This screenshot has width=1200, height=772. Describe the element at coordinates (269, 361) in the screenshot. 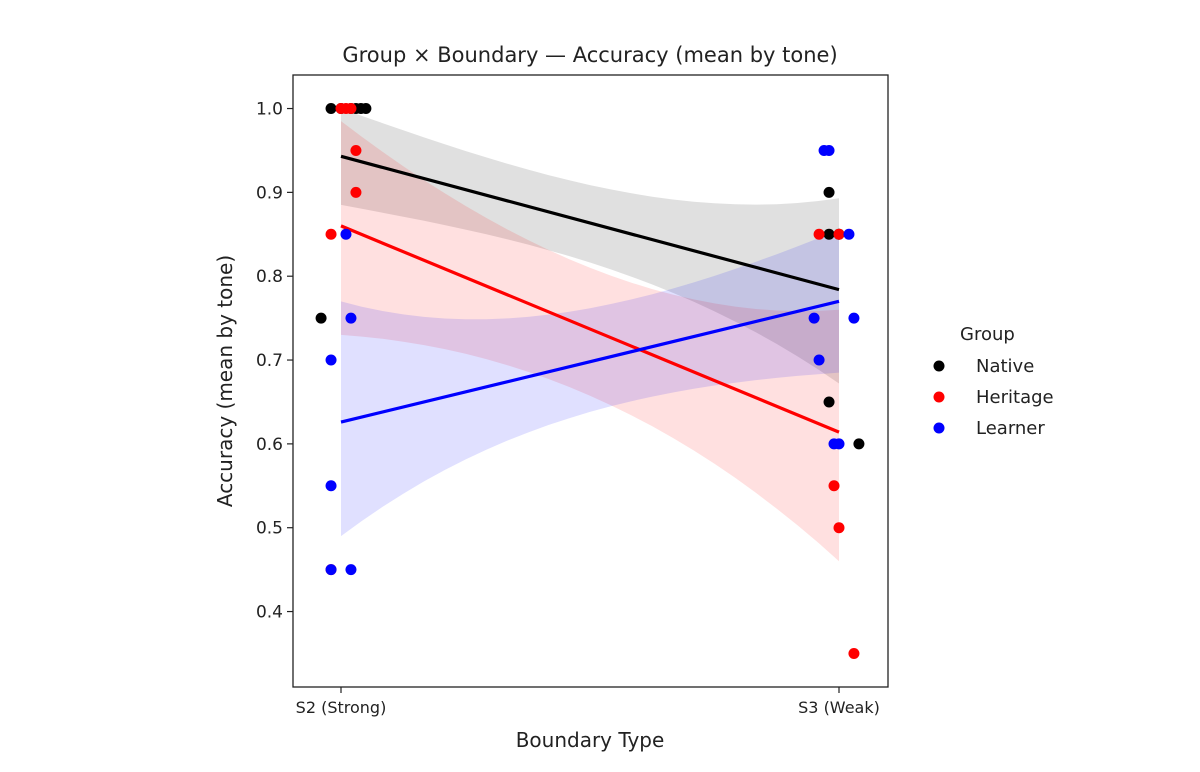

I see `y-tick-label: 0.7` at that location.